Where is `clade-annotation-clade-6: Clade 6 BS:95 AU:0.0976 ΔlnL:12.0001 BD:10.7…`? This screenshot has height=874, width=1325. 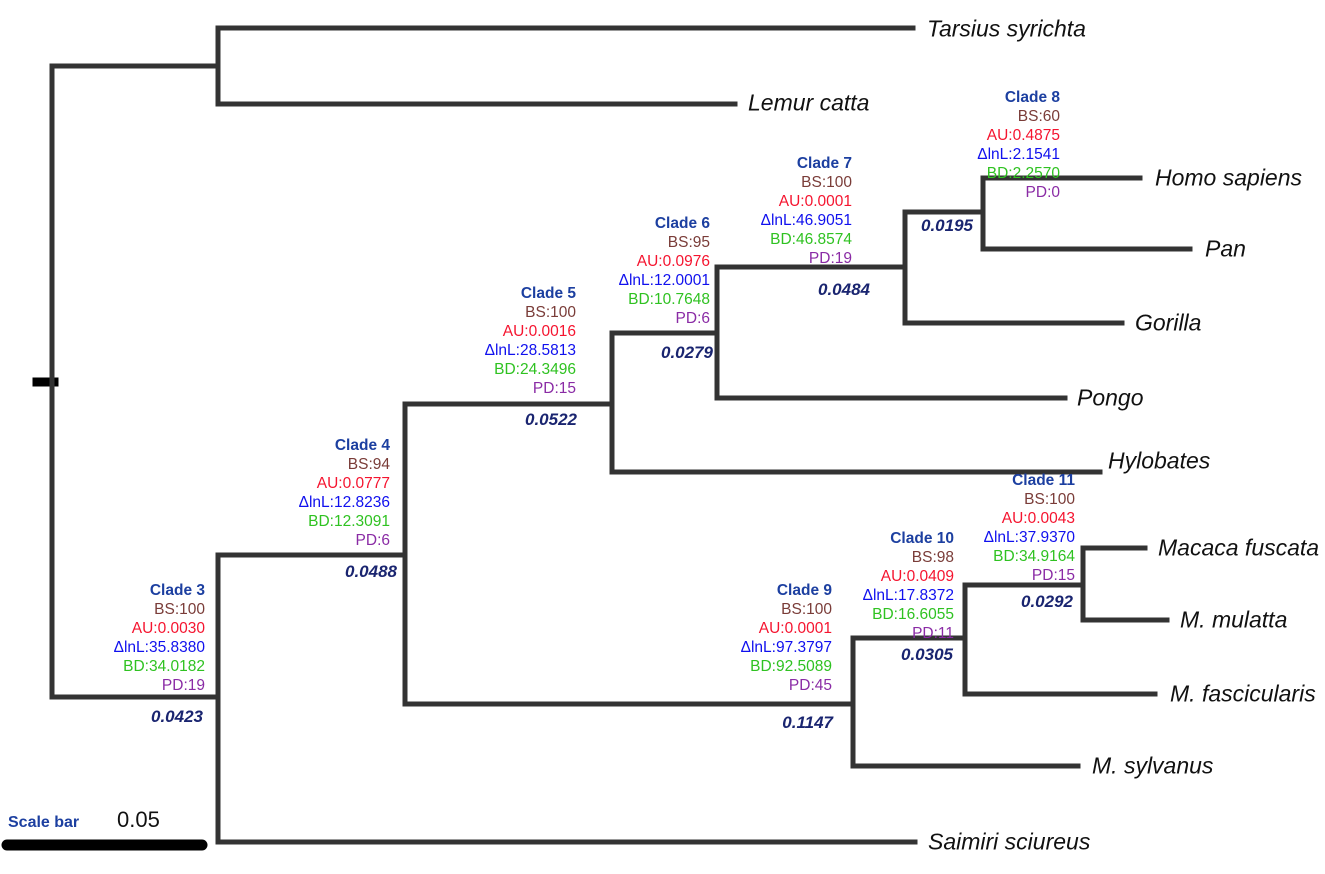 clade-annotation-clade-6: Clade 6 BS:95 AU:0.0976 ΔlnL:12.0001 BD:10.7… is located at coordinates (664, 271).